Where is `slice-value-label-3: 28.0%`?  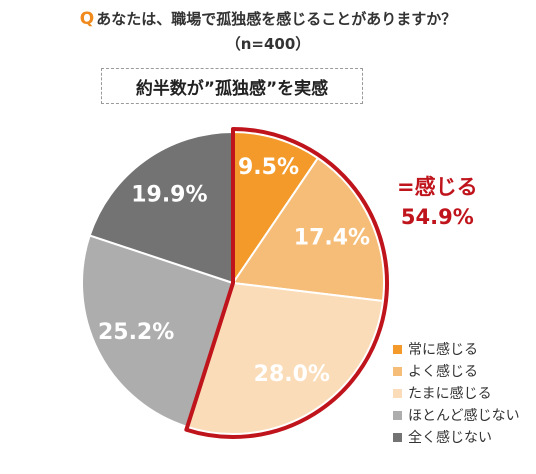
slice-value-label-3: 28.0% is located at coordinates (292, 374).